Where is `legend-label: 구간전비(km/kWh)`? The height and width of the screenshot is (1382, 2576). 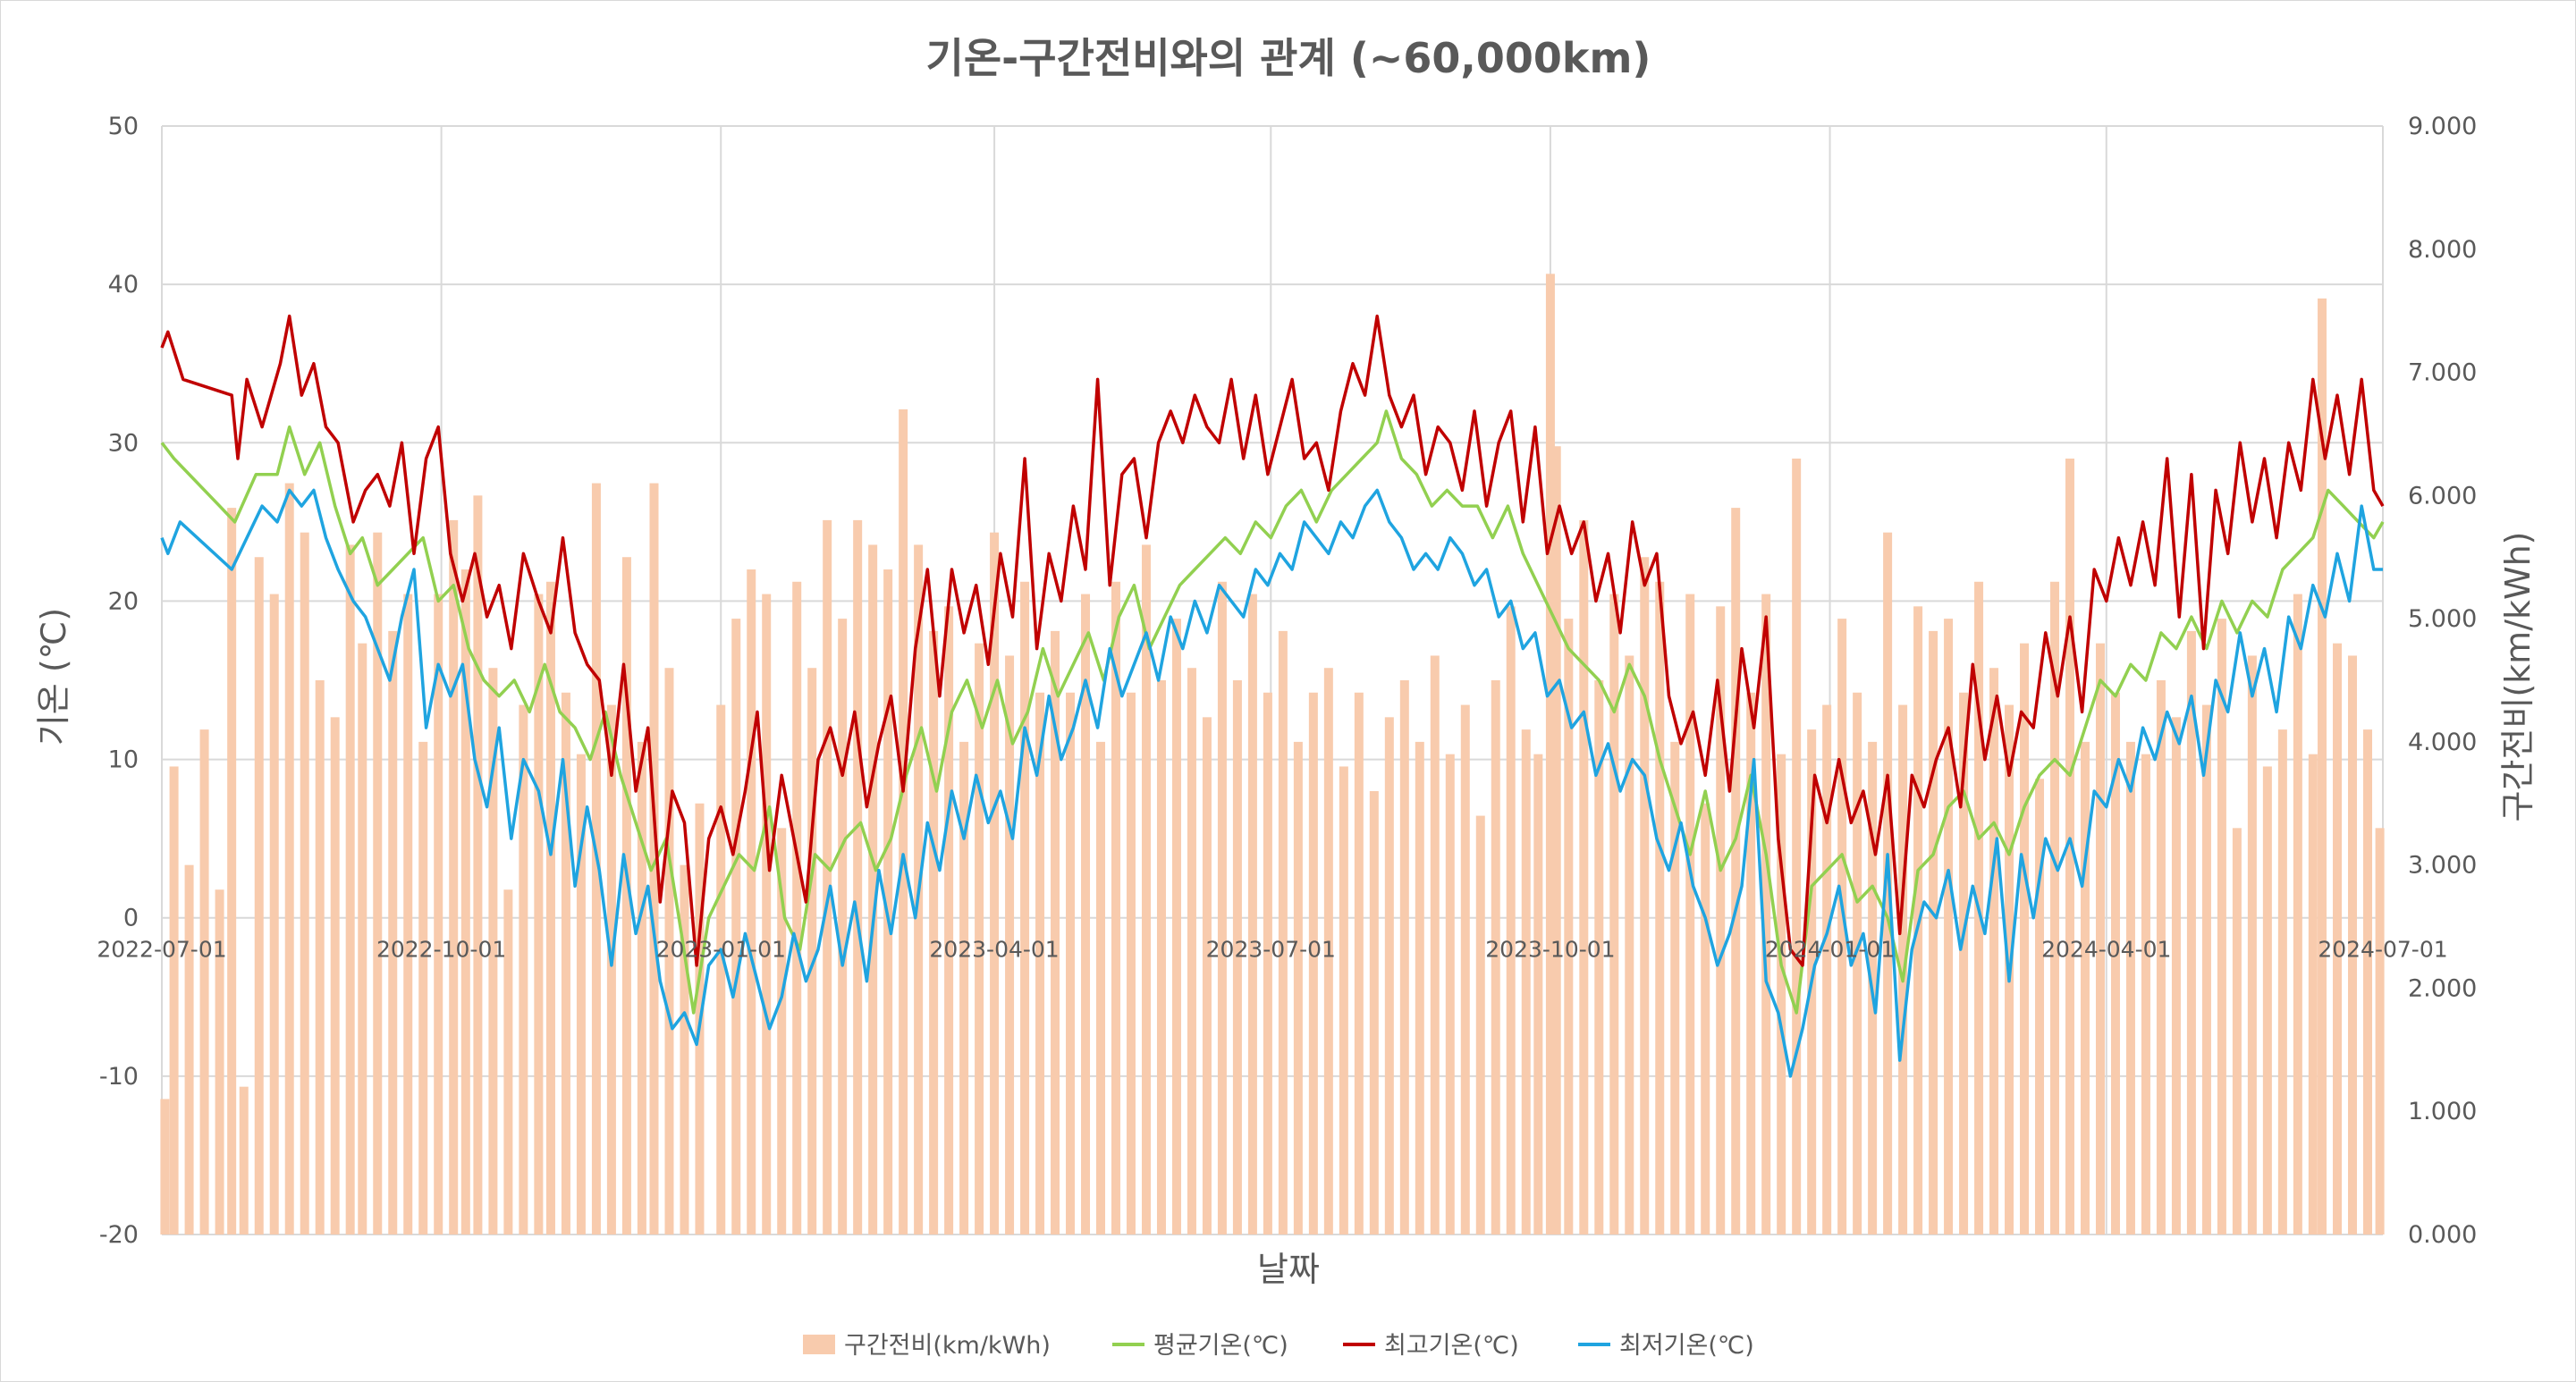 legend-label: 구간전비(km/kWh) is located at coordinates (947, 1346).